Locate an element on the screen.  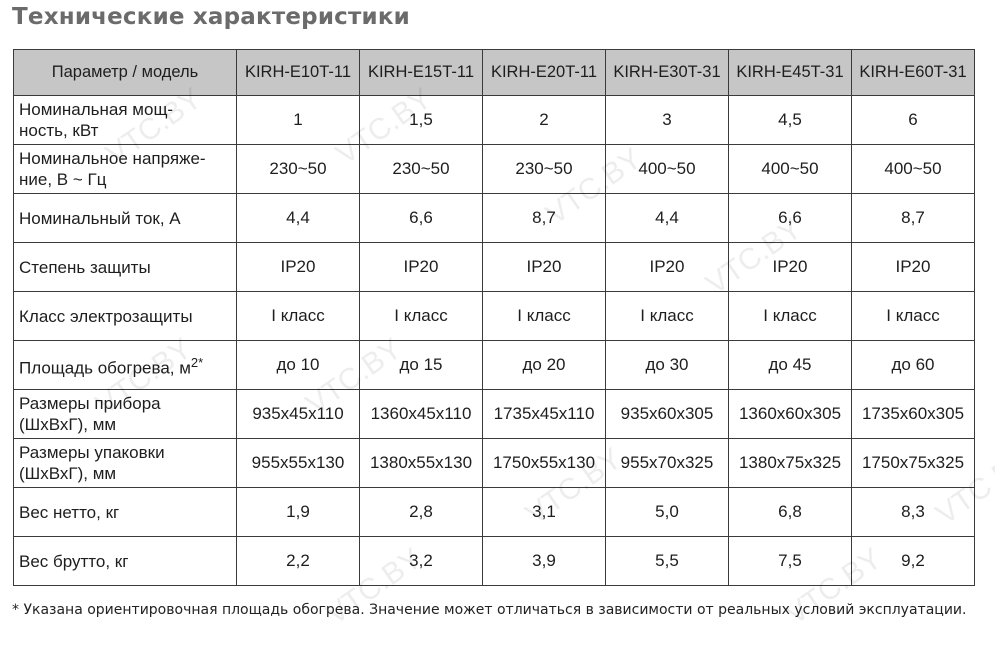
parameter-label: Вес брутто, кг is located at coordinates (125, 561).